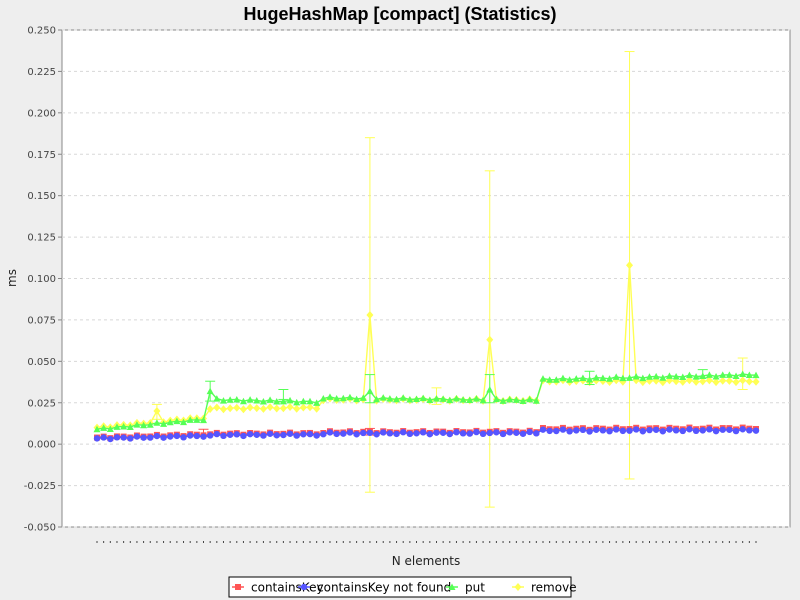 Image resolution: width=800 pixels, height=600 pixels. Describe the element at coordinates (41, 238) in the screenshot. I see `y-tick-label: 0.125` at that location.